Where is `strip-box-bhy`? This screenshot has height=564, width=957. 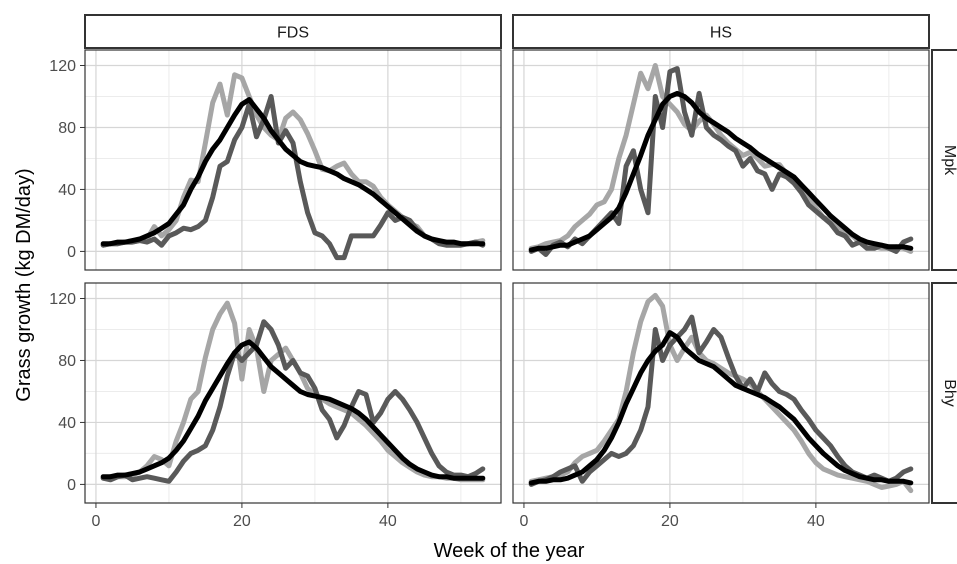 strip-box-bhy is located at coordinates (944, 393).